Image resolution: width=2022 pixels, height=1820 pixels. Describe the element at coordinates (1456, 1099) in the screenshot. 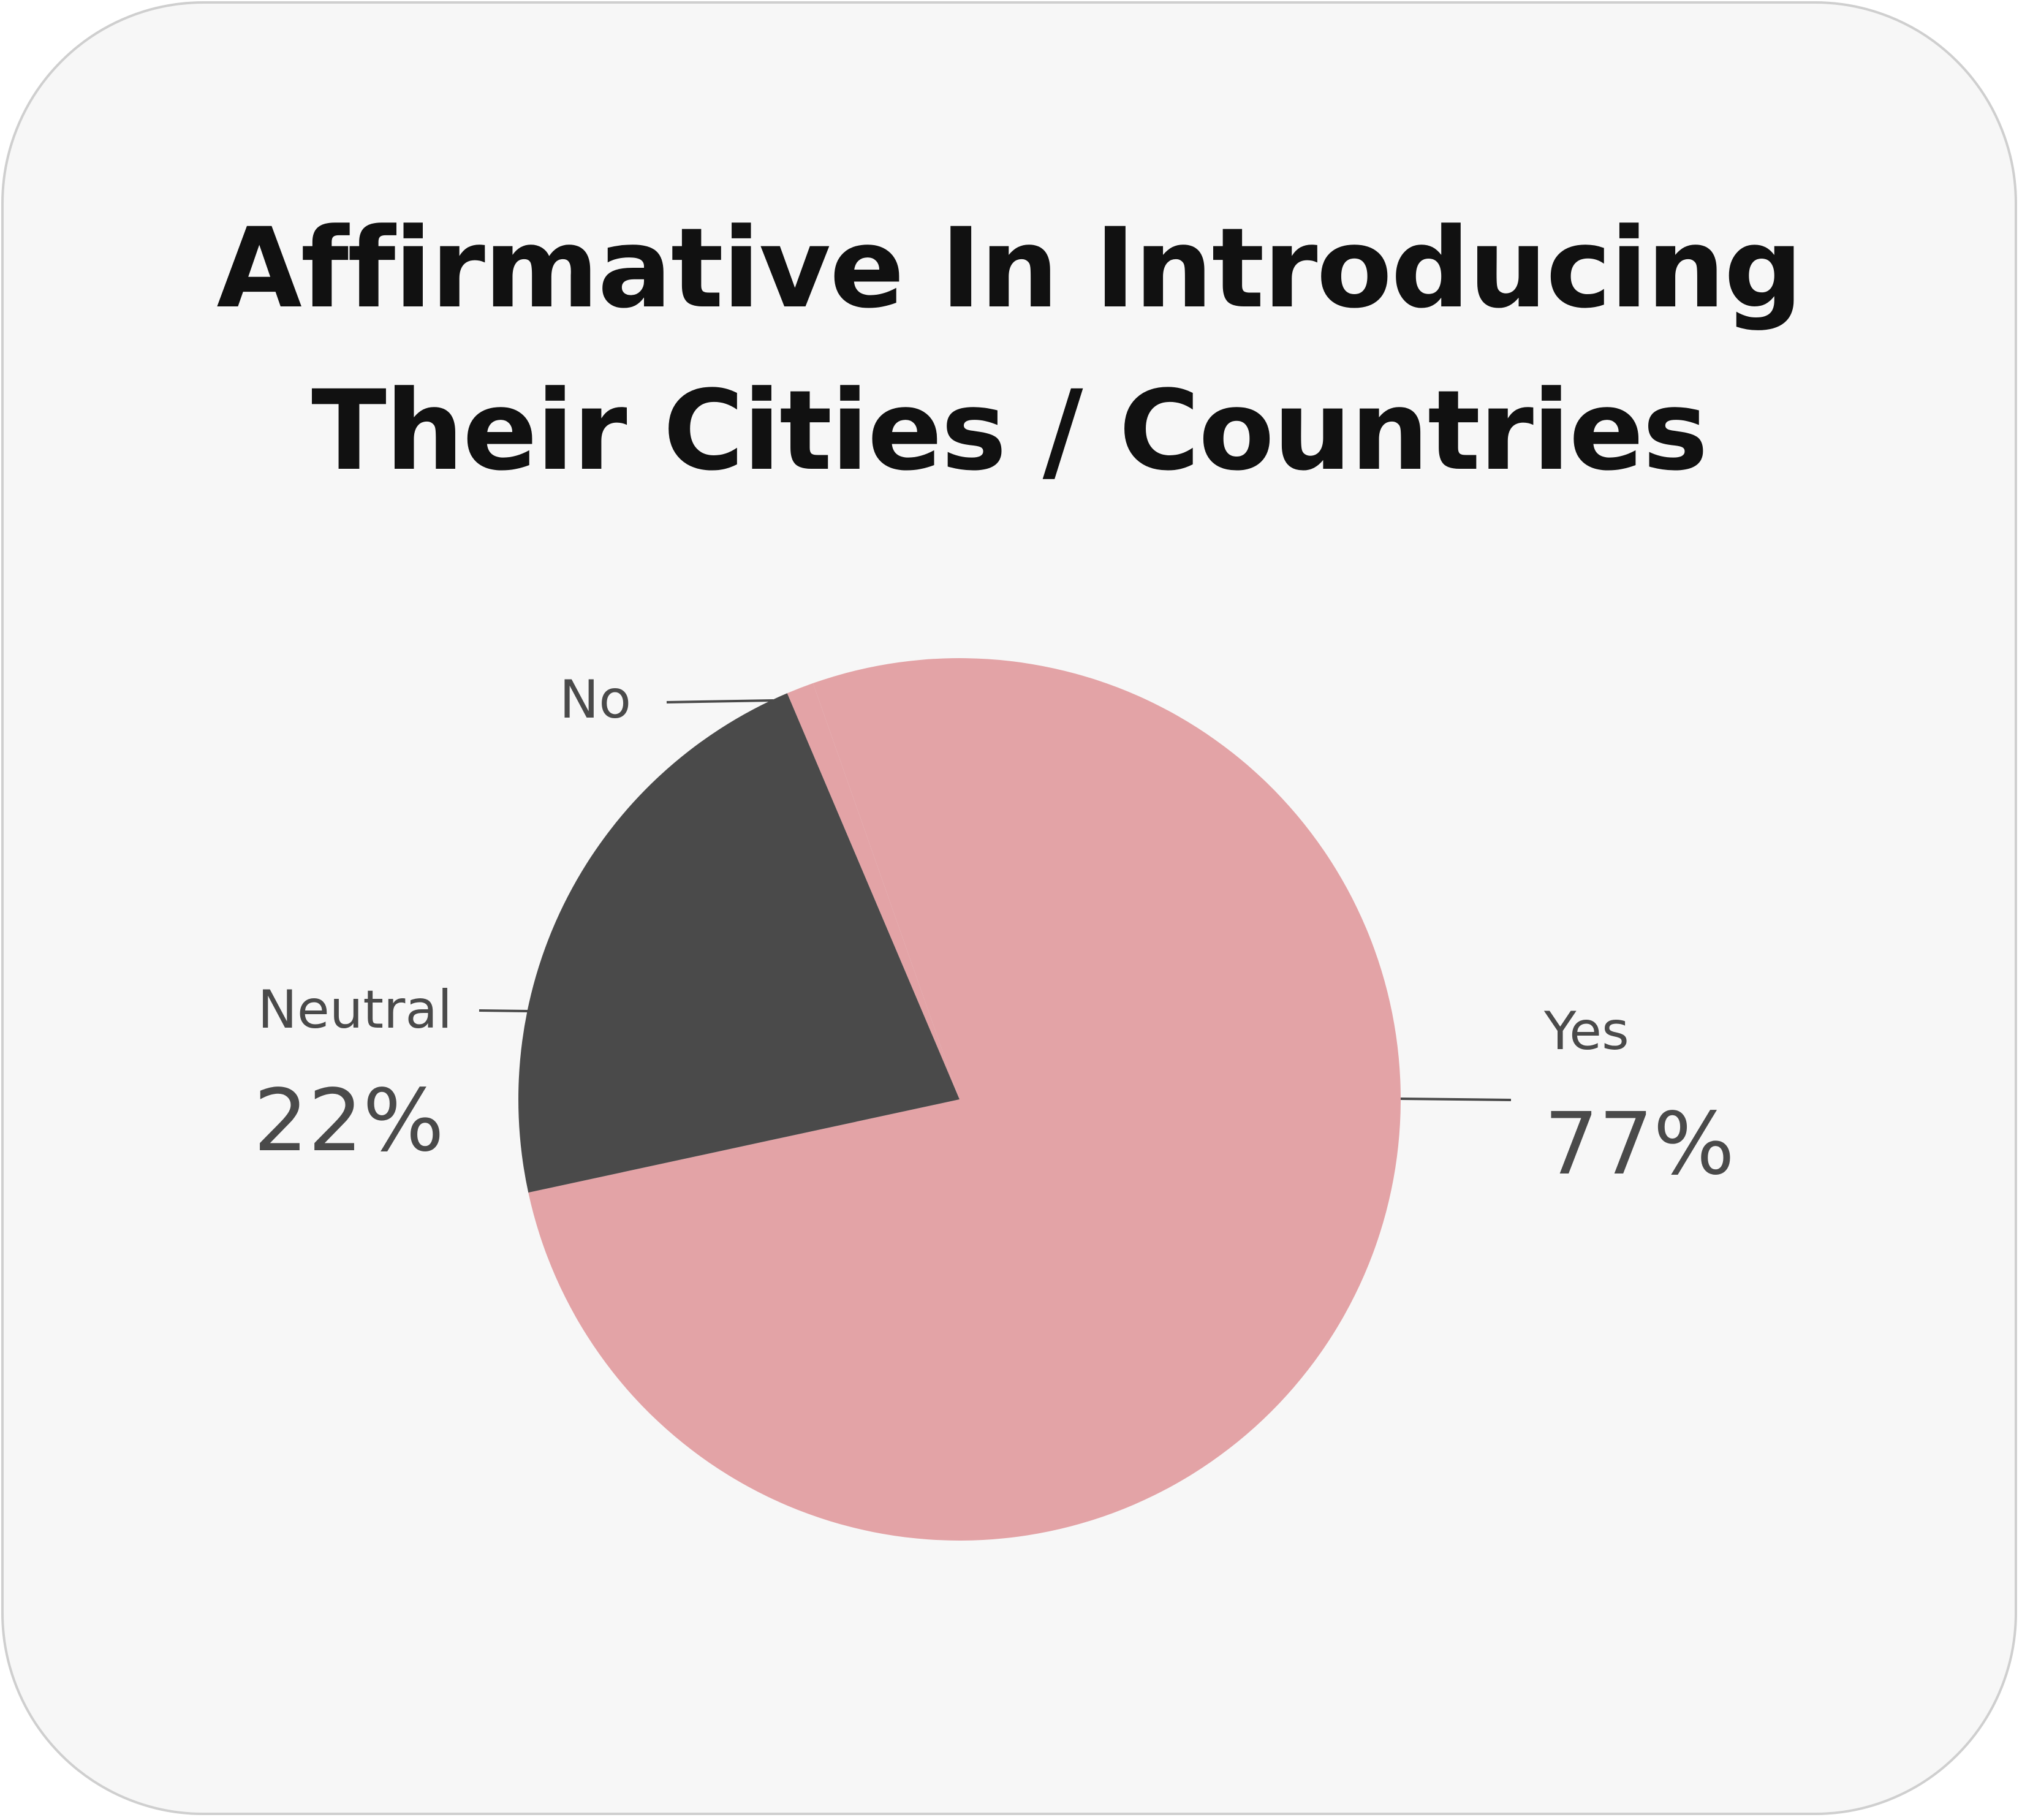

I see `leader-line-yes` at that location.